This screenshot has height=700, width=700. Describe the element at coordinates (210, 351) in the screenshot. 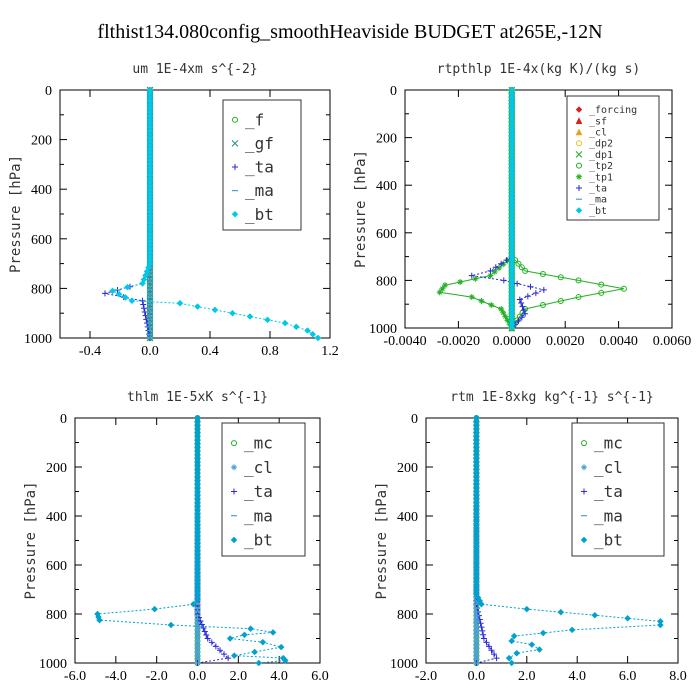

I see `x-tick-label: 0.4` at that location.